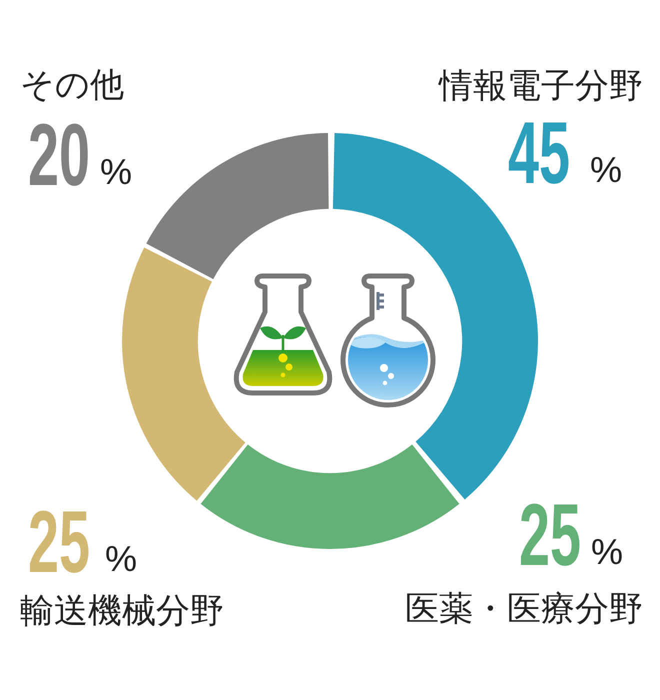 This screenshot has width=660, height=700. Describe the element at coordinates (524, 609) in the screenshot. I see `slice-label: 医薬・医療分野` at that location.